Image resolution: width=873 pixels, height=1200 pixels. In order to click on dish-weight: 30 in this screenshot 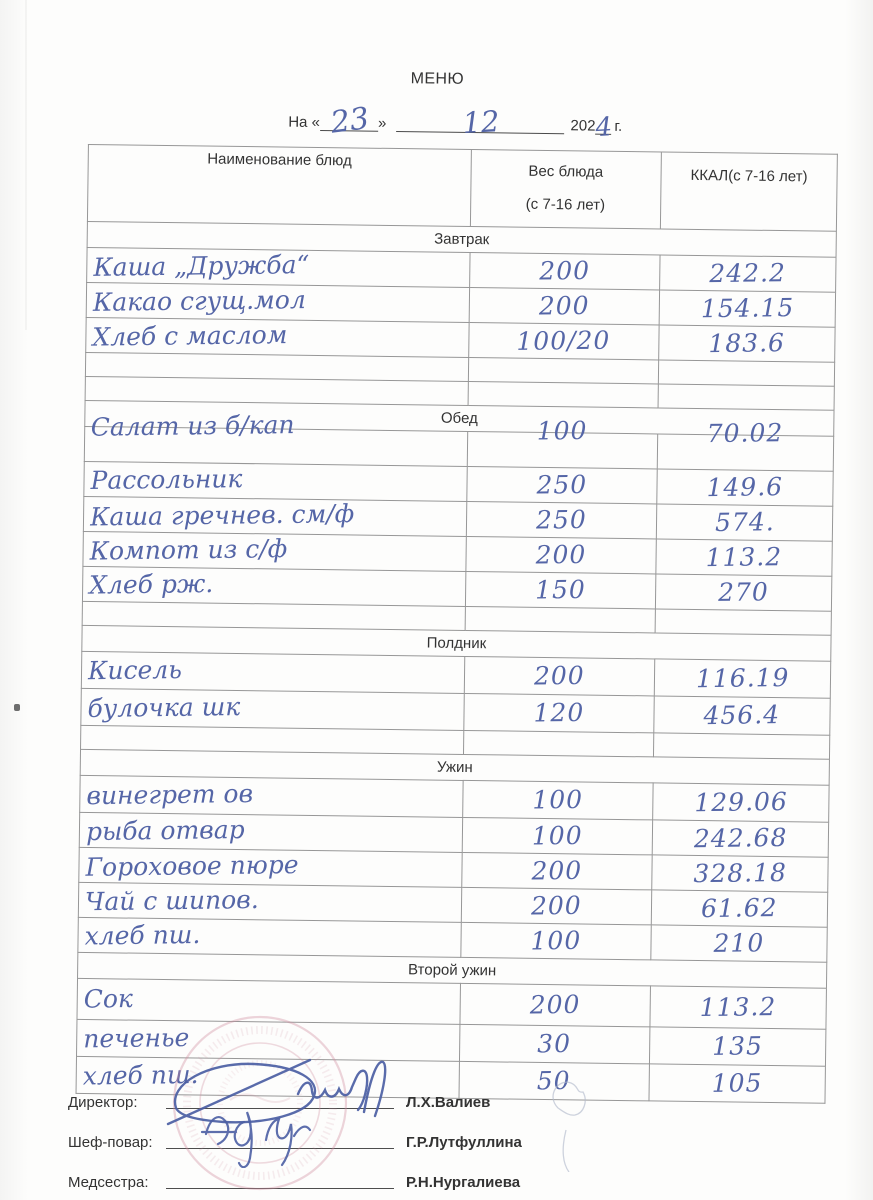, I will do `click(554, 1043)`.